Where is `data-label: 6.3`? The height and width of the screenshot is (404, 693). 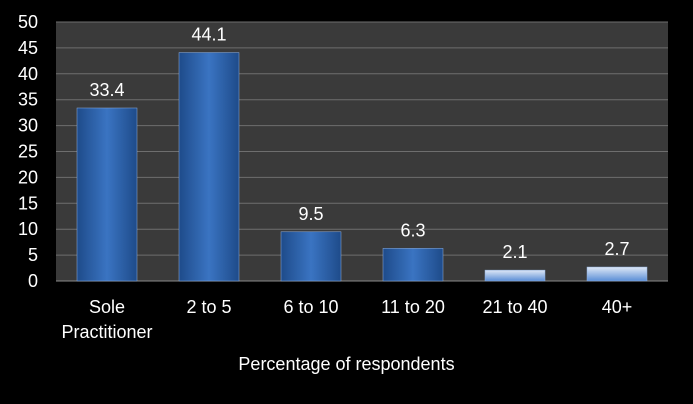
data-label: 6.3 is located at coordinates (412, 230).